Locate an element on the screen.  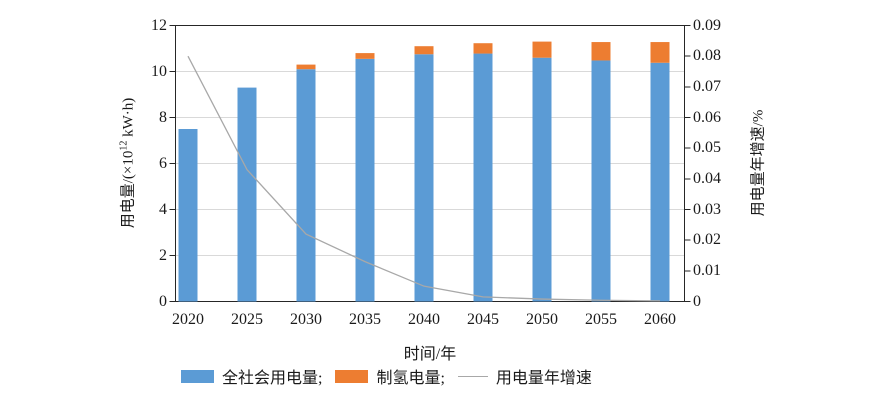
legend-swatch-total-consumption is located at coordinates (197, 376).